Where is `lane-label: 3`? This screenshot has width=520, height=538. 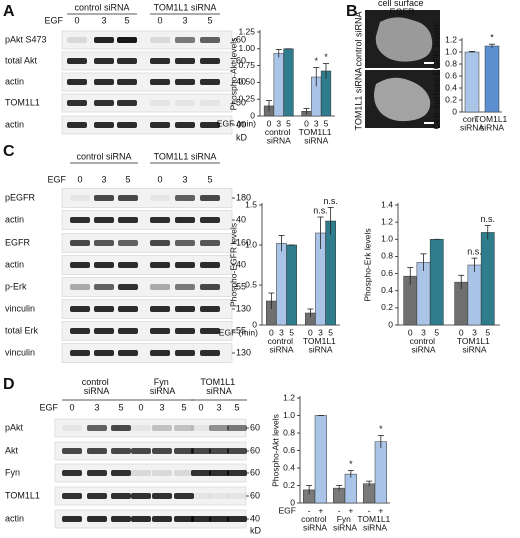
lane-label: 3 is located at coordinates (218, 407).